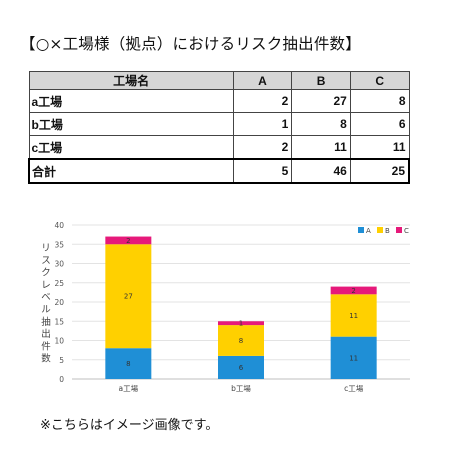 The image size is (460, 469). Describe the element at coordinates (59, 264) in the screenshot. I see `y-tick-label: 30` at that location.